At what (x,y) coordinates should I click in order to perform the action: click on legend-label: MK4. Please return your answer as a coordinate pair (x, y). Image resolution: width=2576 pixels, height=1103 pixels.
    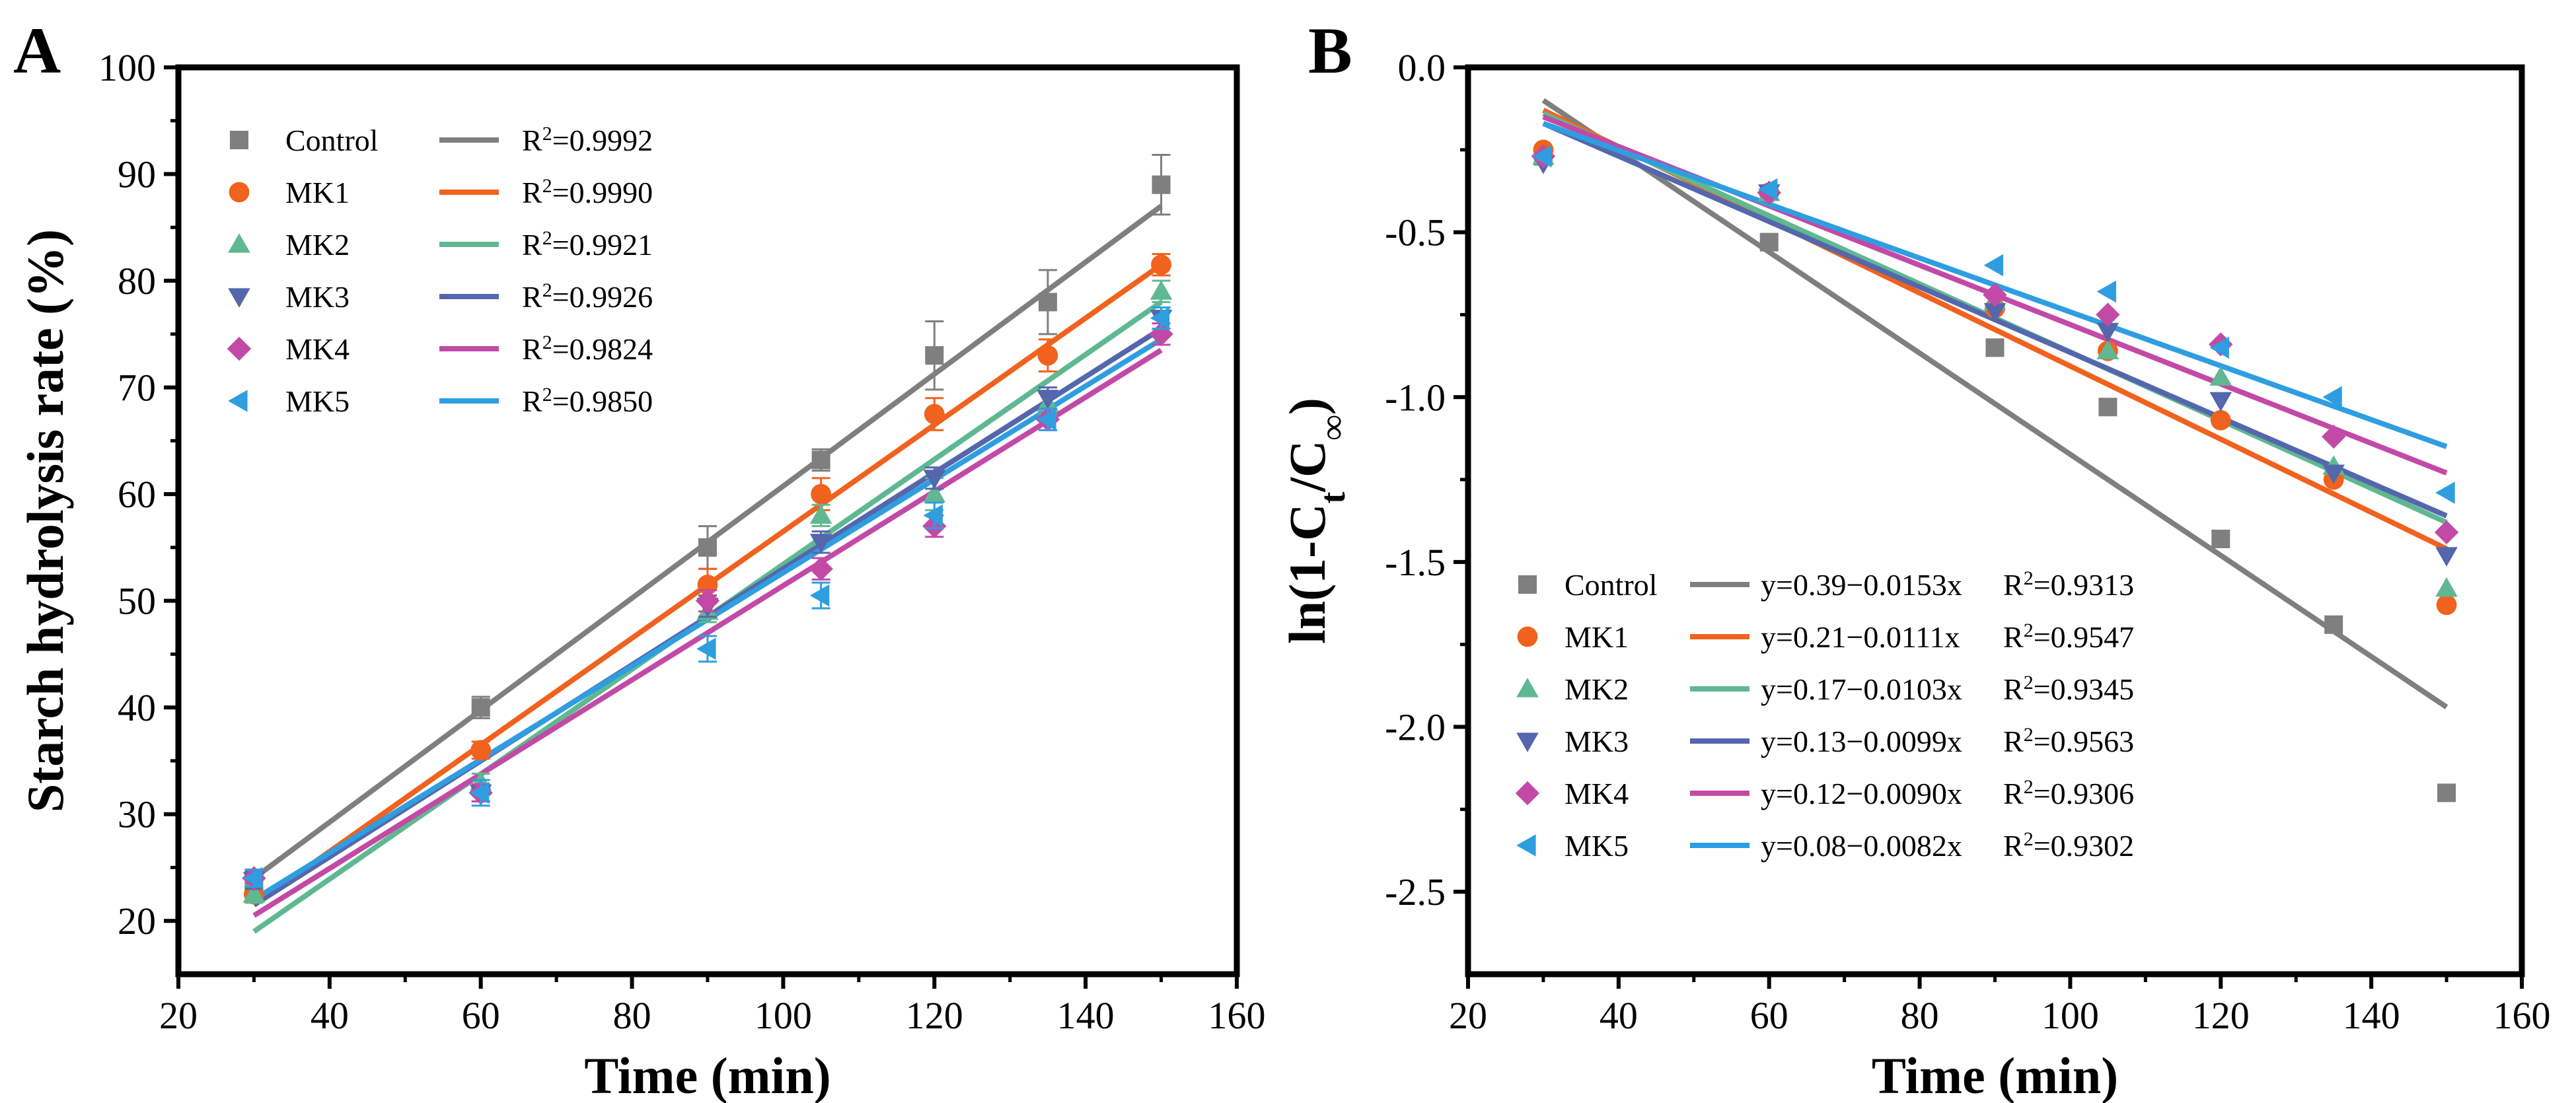
    Looking at the image, I should click on (317, 349).